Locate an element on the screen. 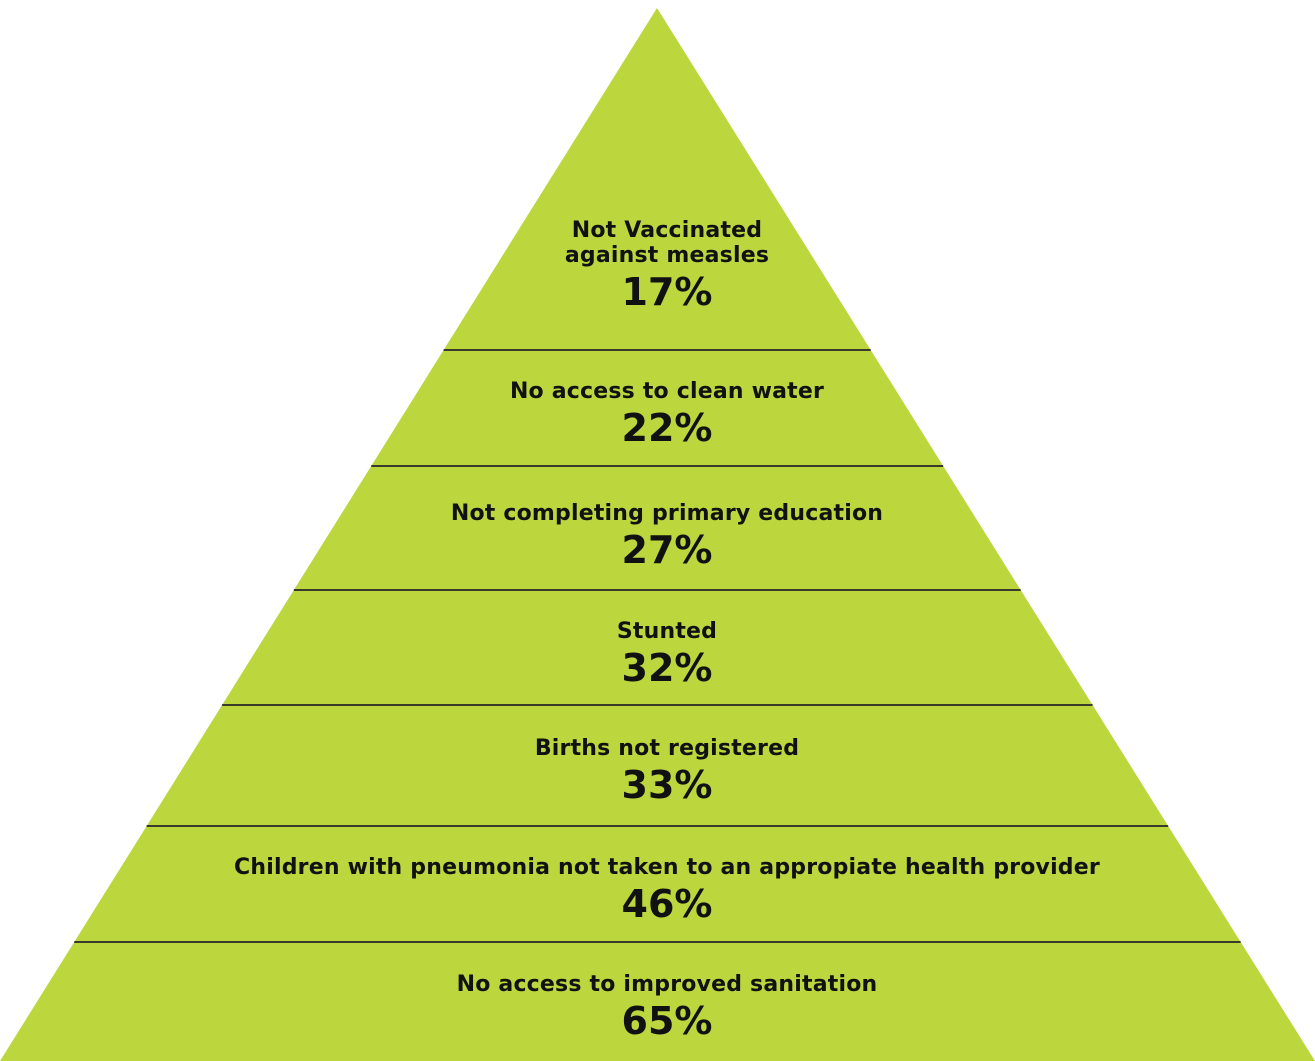 Image resolution: width=1315 pixels, height=1061 pixels. tier-value: 65% is located at coordinates (667, 1021).